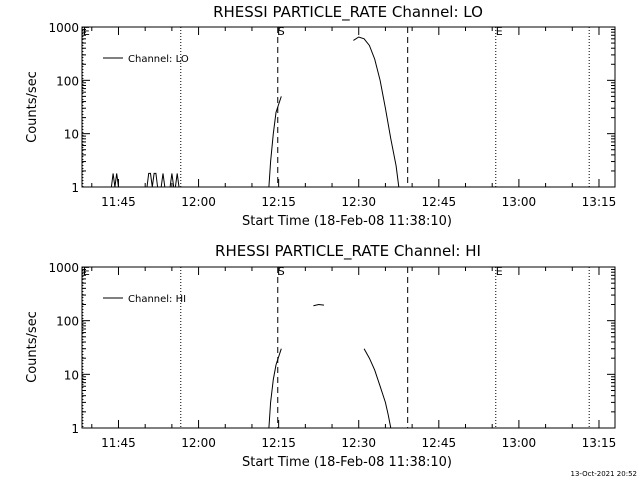 Image resolution: width=640 pixels, height=480 pixels. I want to click on panel-lo-xlabel: Start Time (18-Feb-08 11:38:10), so click(347, 221).